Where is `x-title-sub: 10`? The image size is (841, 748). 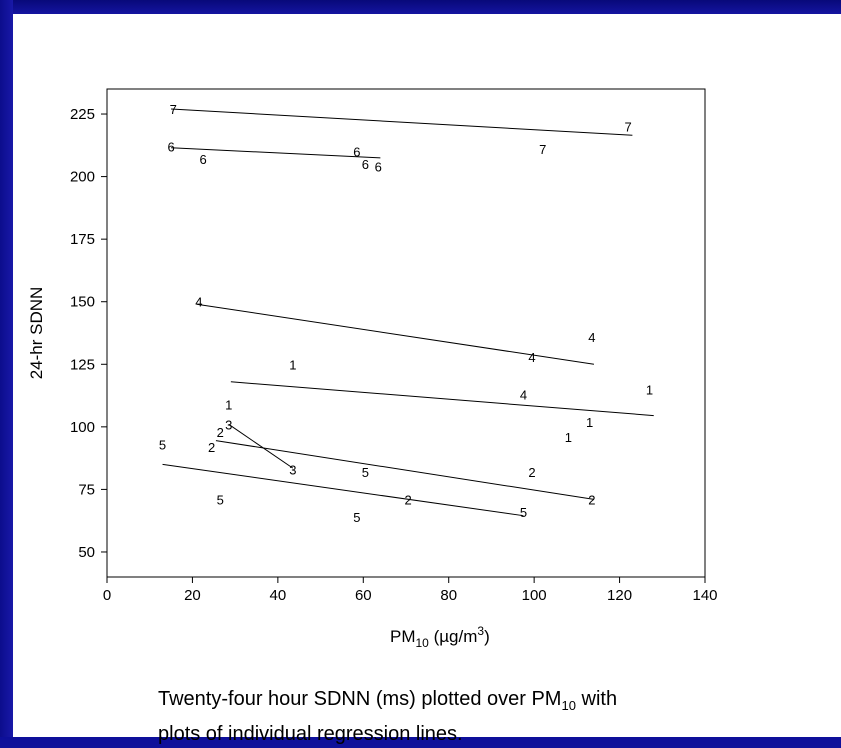 x-title-sub: 10 is located at coordinates (423, 643).